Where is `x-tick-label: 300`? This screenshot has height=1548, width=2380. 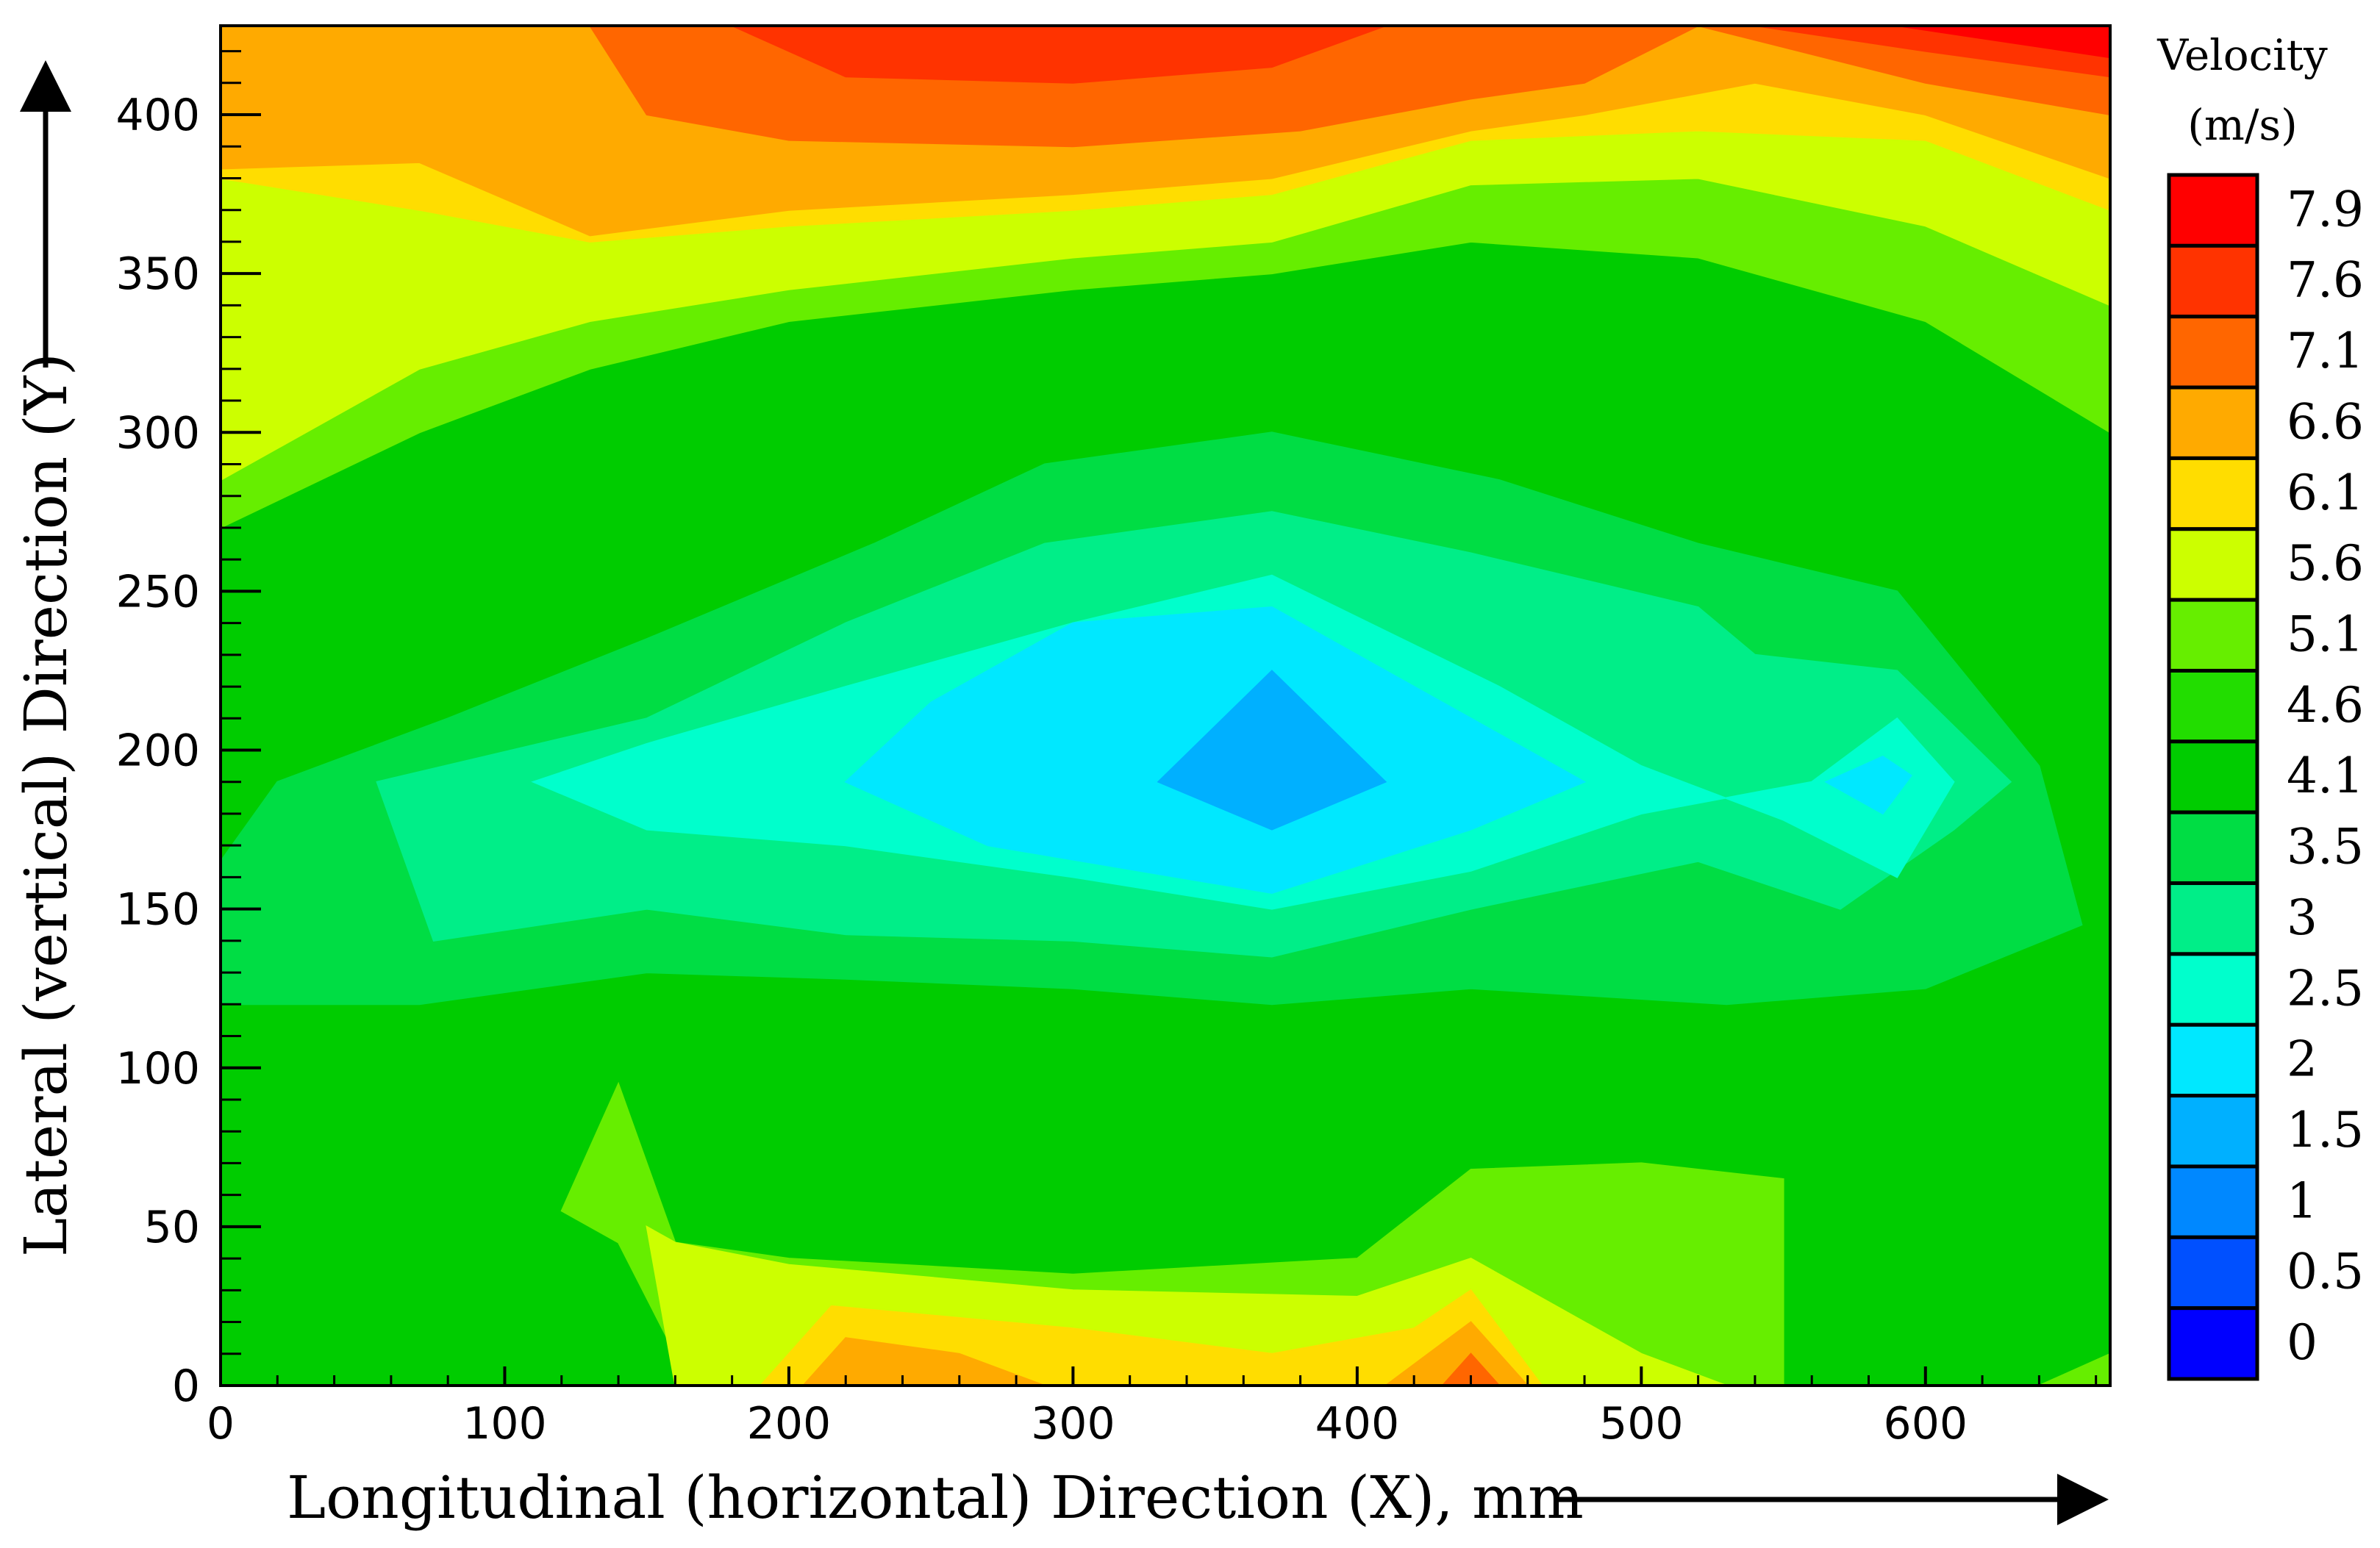
x-tick-label: 300 is located at coordinates (1073, 1424).